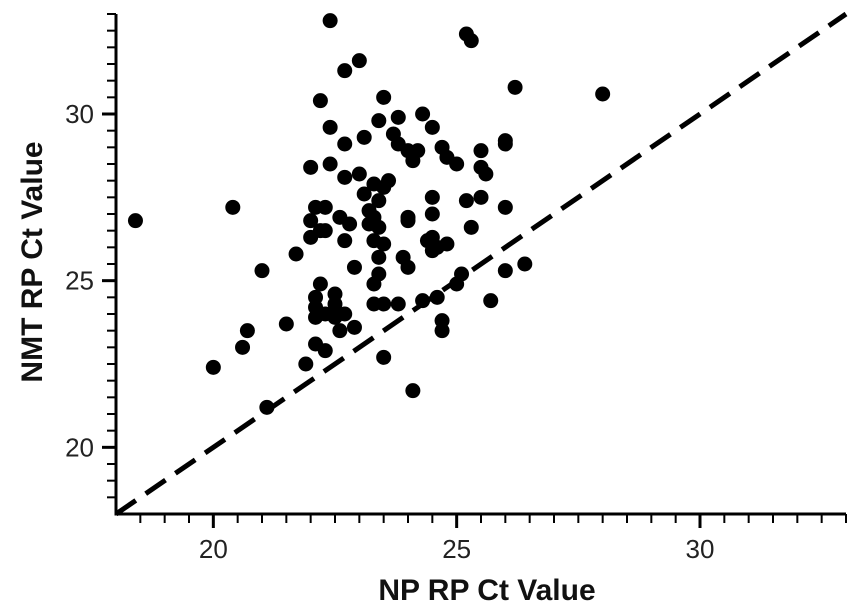 The height and width of the screenshot is (613, 849). What do you see at coordinates (456, 549) in the screenshot?
I see `x-tick-label-25: 25` at bounding box center [456, 549].